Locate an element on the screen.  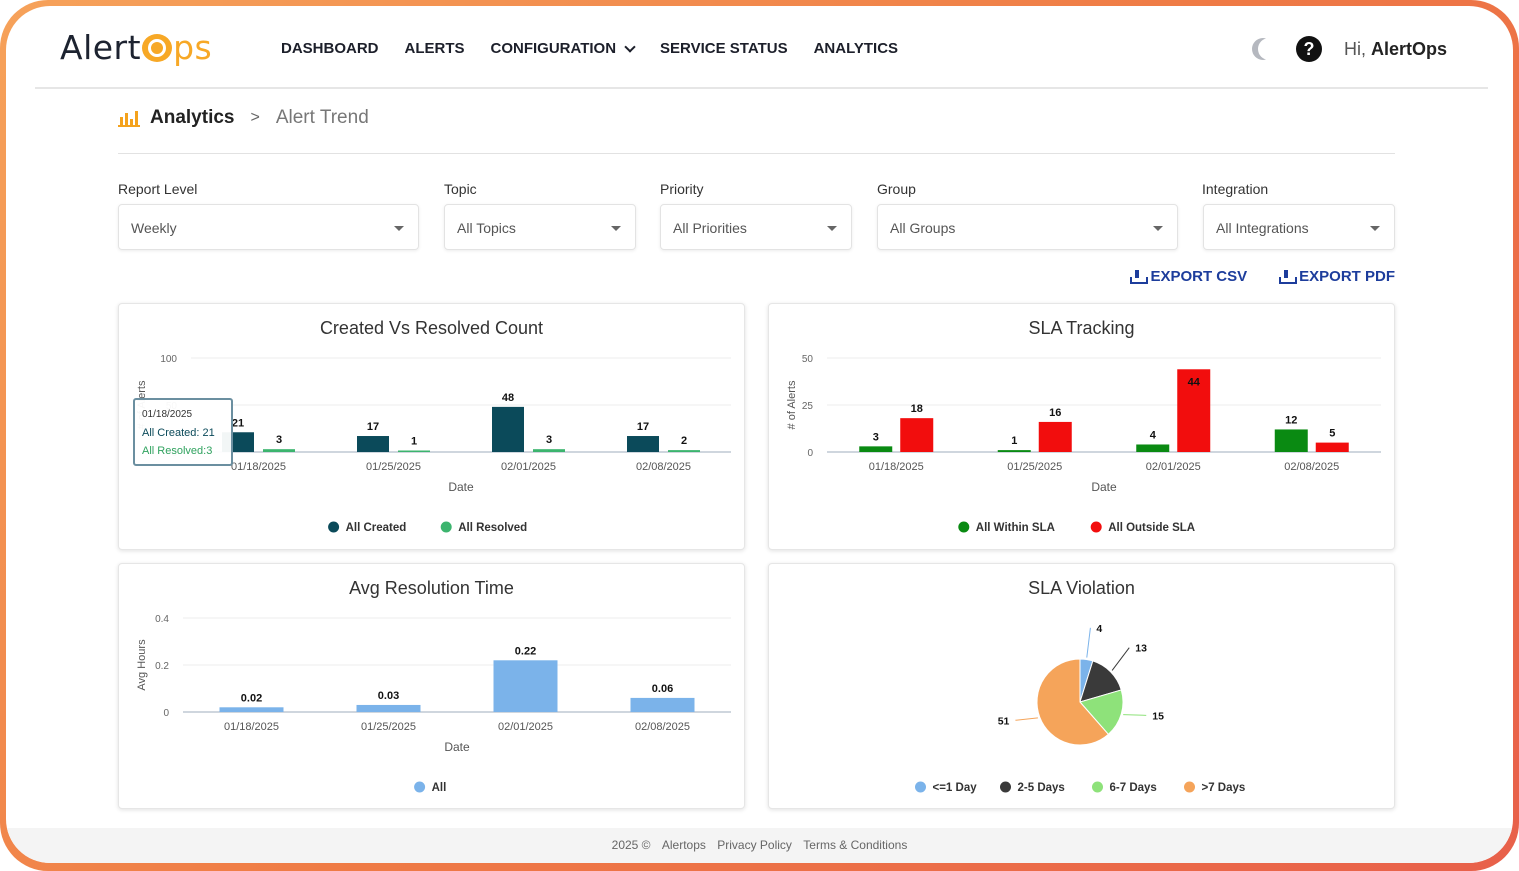
nav-alerts: ALERTS is located at coordinates (434, 48).